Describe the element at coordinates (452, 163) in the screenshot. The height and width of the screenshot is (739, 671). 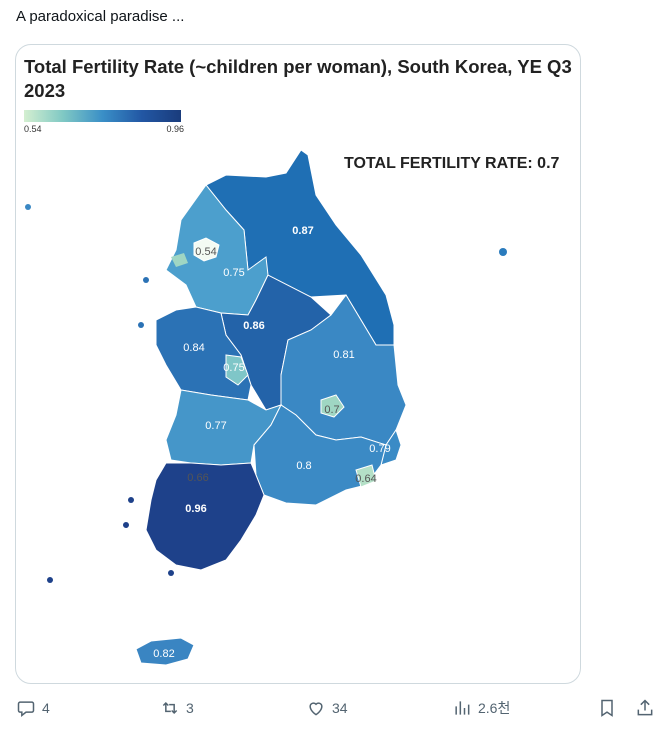
I see `total-fertility-annotation: TOTAL FERTILITY RATE: 0.7` at that location.